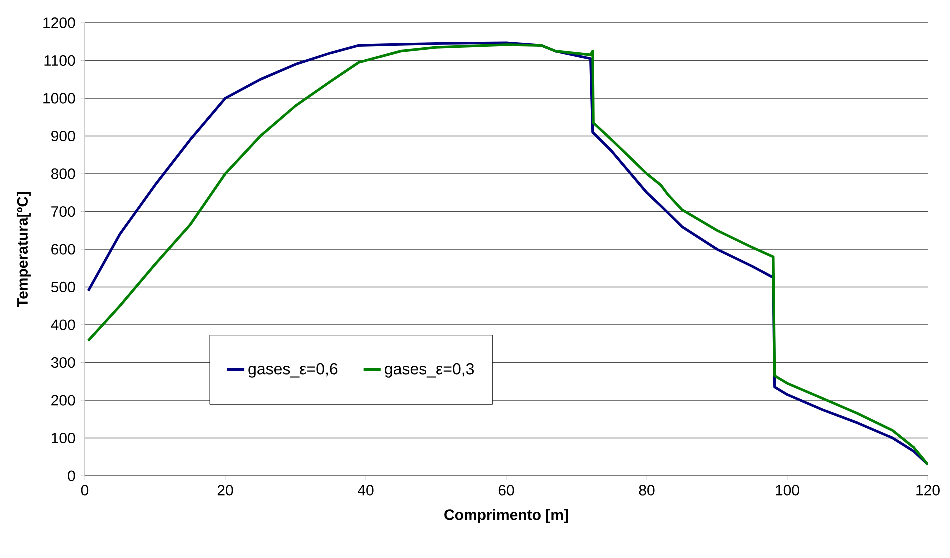 This screenshot has width=950, height=558. What do you see at coordinates (64, 249) in the screenshot?
I see `y-tick-label: 600` at bounding box center [64, 249].